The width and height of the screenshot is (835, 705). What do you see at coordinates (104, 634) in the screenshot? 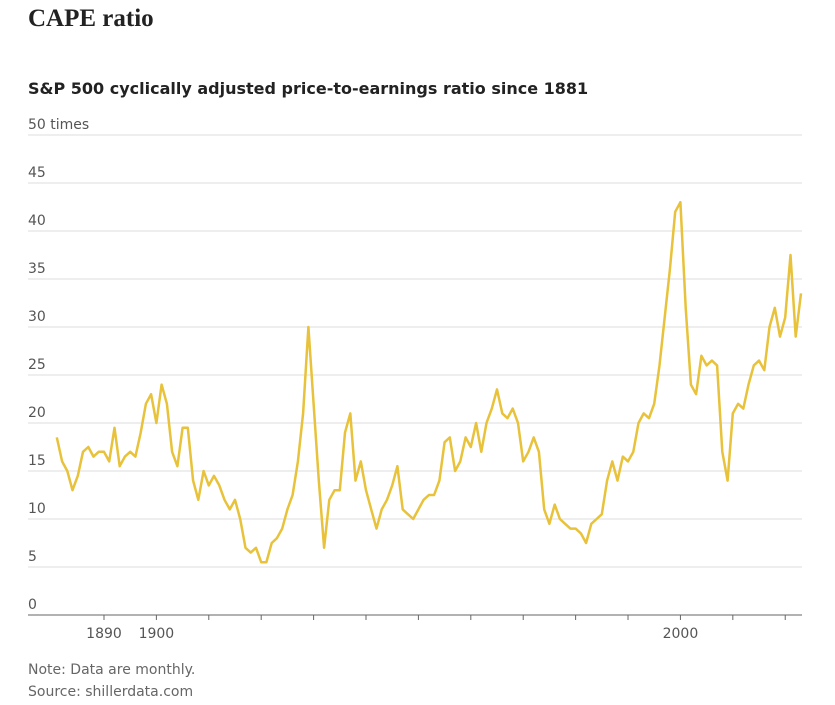
I see `x-tick-label: 1890` at bounding box center [104, 634].